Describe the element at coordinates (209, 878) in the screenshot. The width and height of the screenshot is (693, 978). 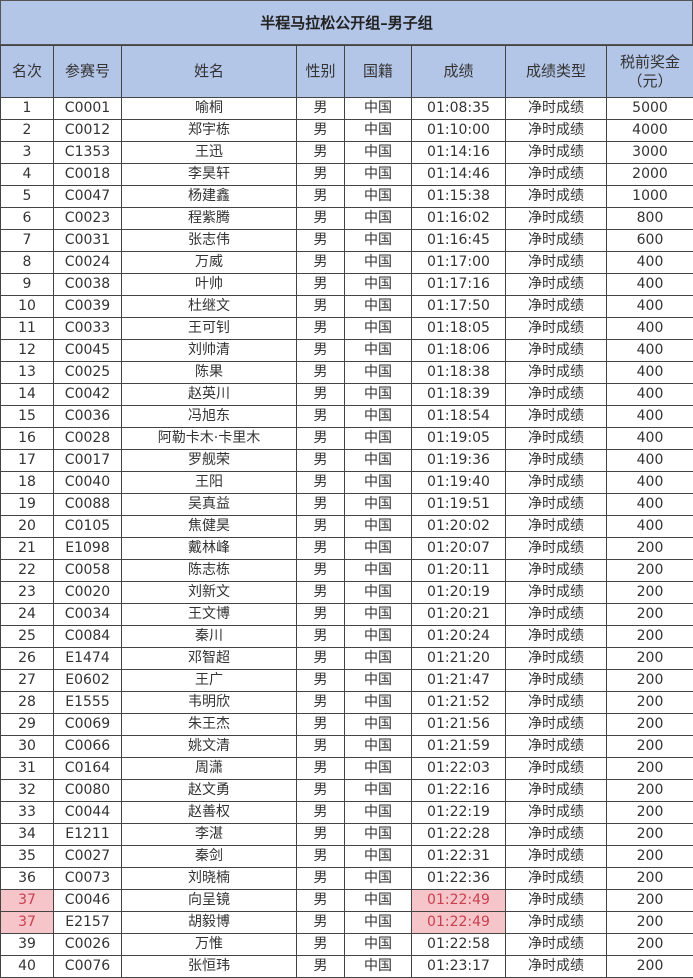
I see `cell-name: 刘晓楠` at that location.